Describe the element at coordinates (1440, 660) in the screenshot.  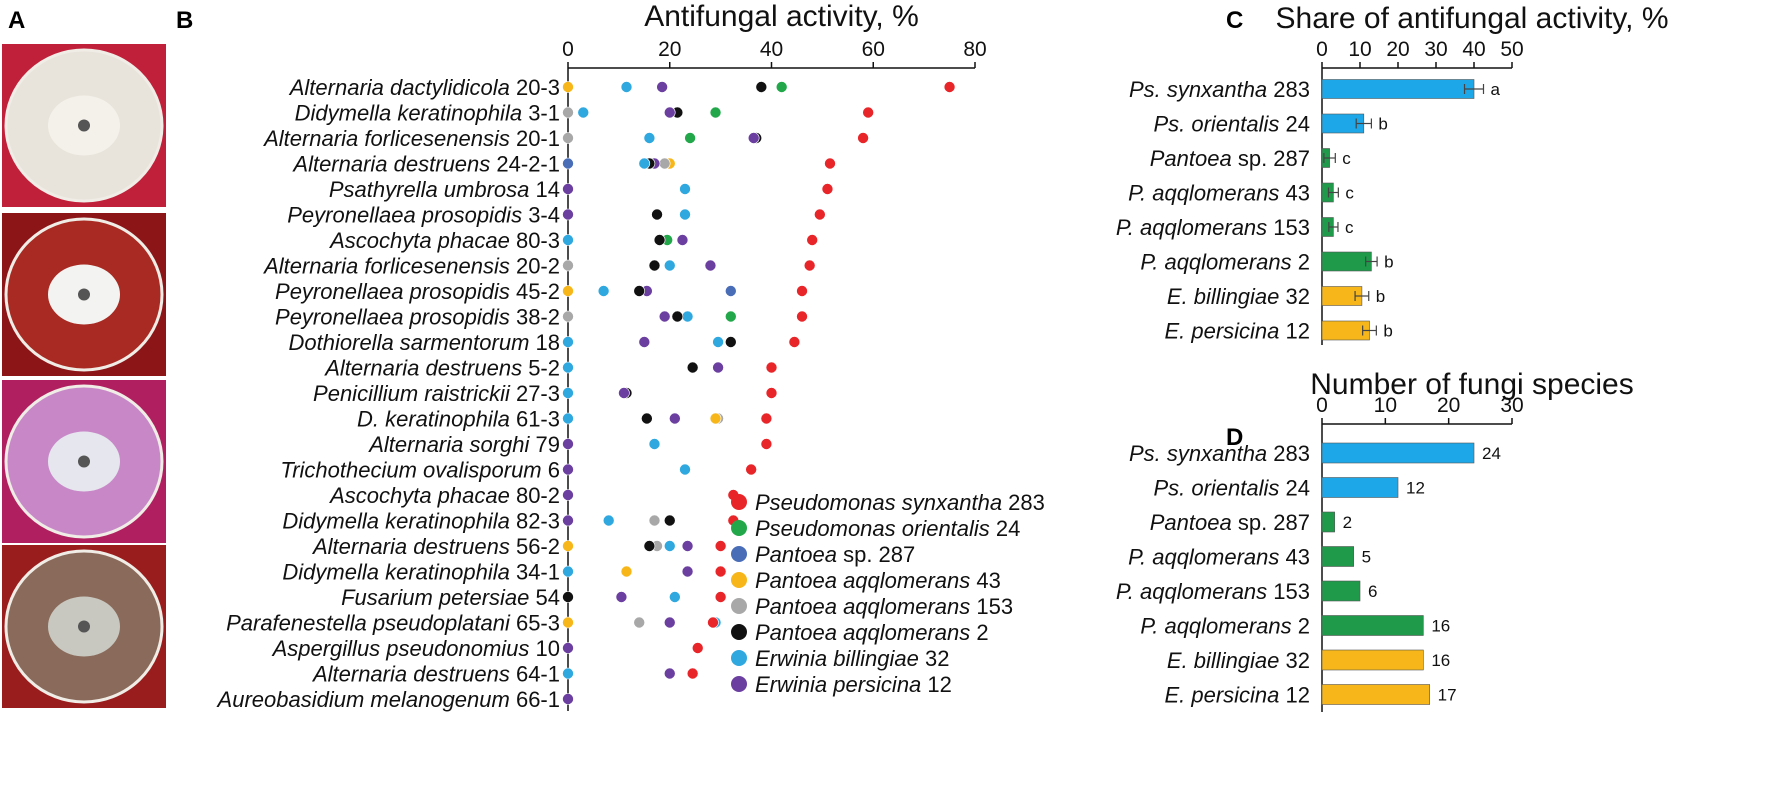
I see `chart-d-bar-label-6: 16` at that location.